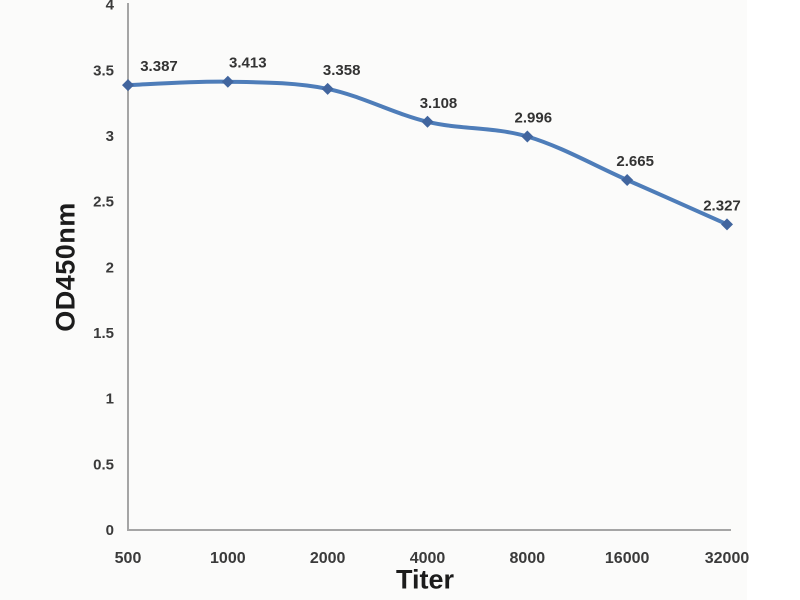 The height and width of the screenshot is (600, 800). Describe the element at coordinates (228, 558) in the screenshot. I see `x-tick-label: 1000` at that location.